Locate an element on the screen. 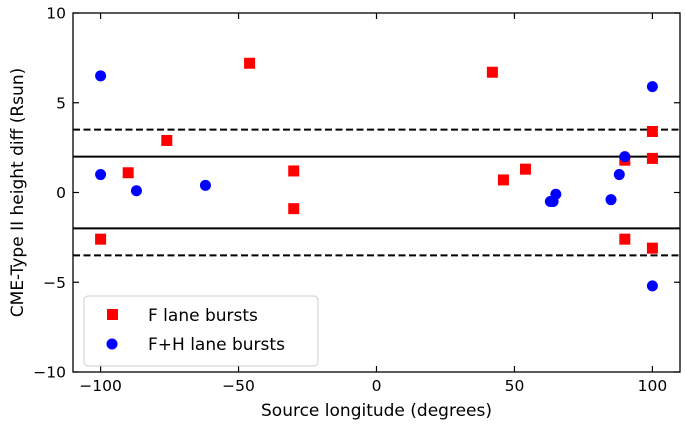 This screenshot has height=427, width=685. x-axis-label: Source longitude (degrees) is located at coordinates (376, 411).